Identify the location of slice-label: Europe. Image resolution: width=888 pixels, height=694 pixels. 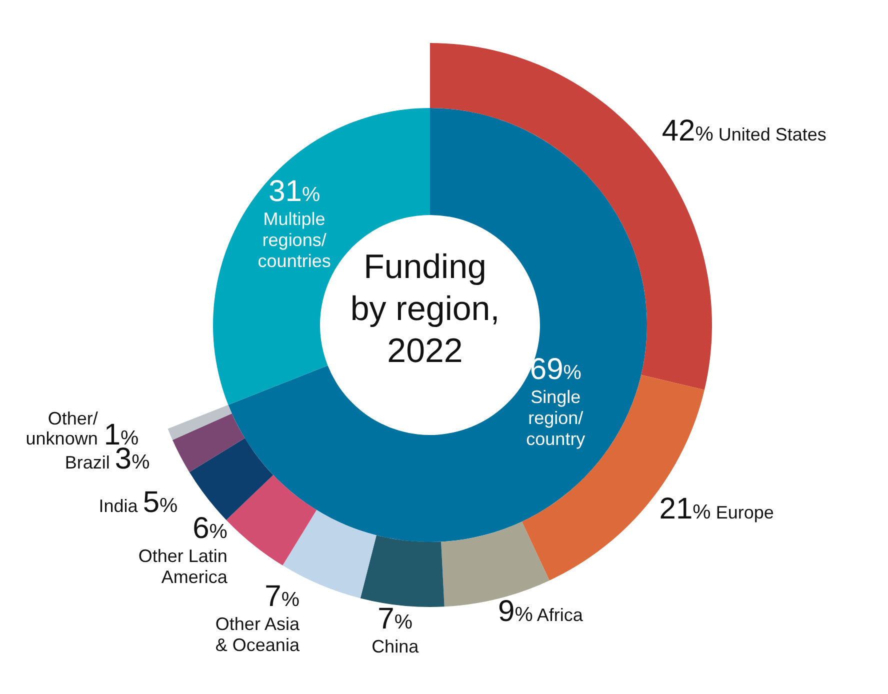
(742, 512).